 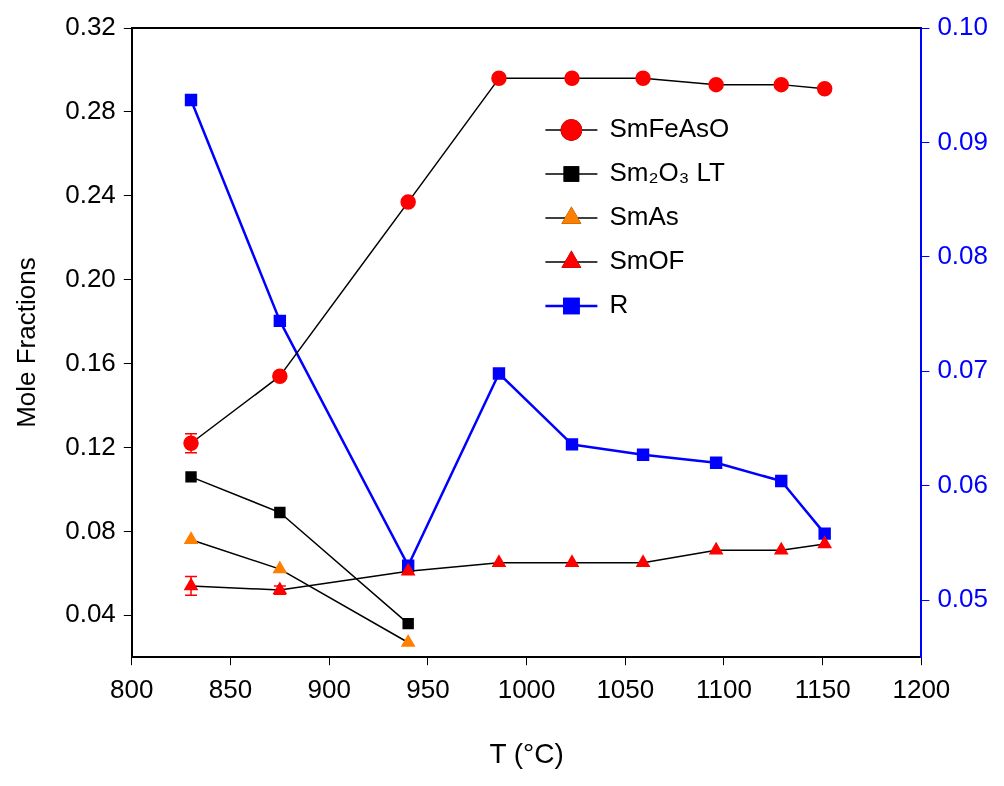 I want to click on y-tick-label: 0.12, so click(x=90, y=445).